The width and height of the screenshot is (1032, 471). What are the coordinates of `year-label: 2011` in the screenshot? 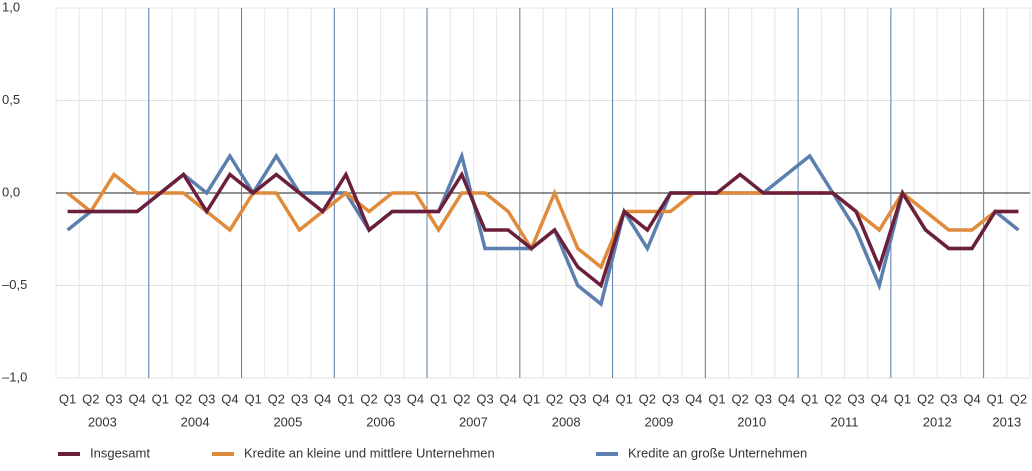 It's located at (844, 421).